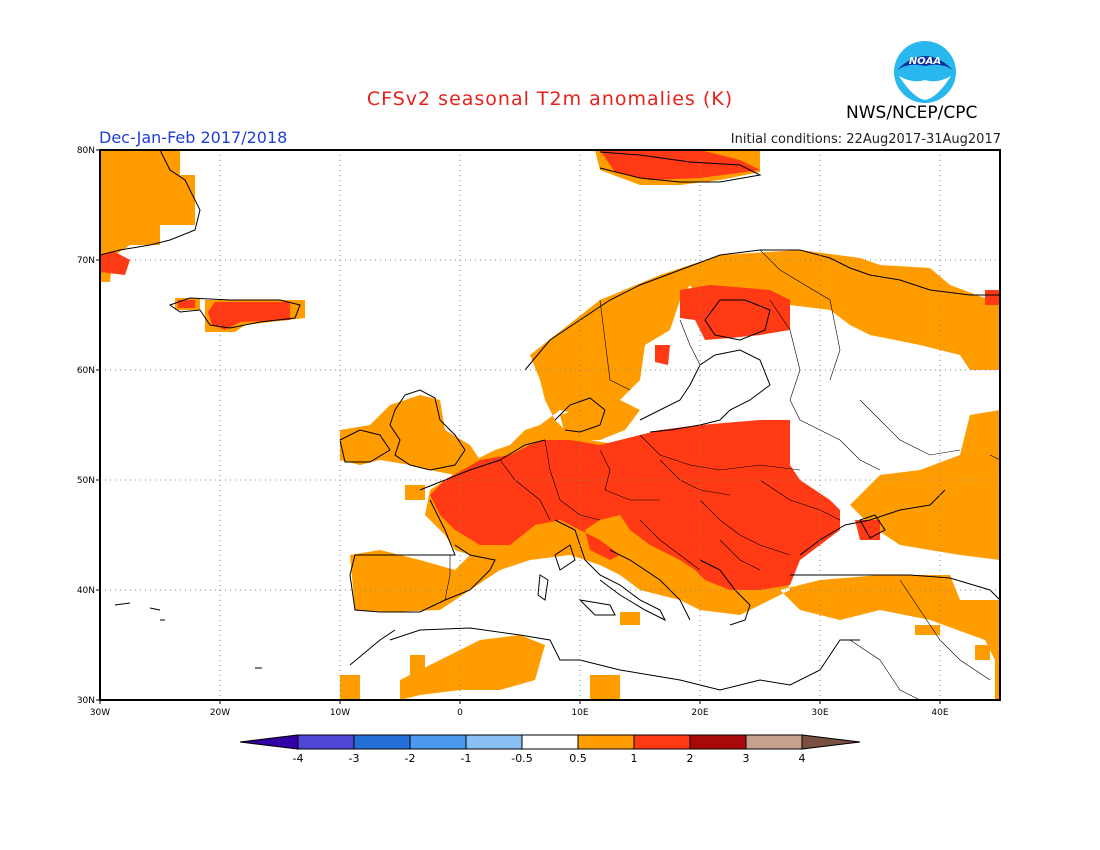  What do you see at coordinates (86, 261) in the screenshot?
I see `lat-tick-label: 70N` at bounding box center [86, 261].